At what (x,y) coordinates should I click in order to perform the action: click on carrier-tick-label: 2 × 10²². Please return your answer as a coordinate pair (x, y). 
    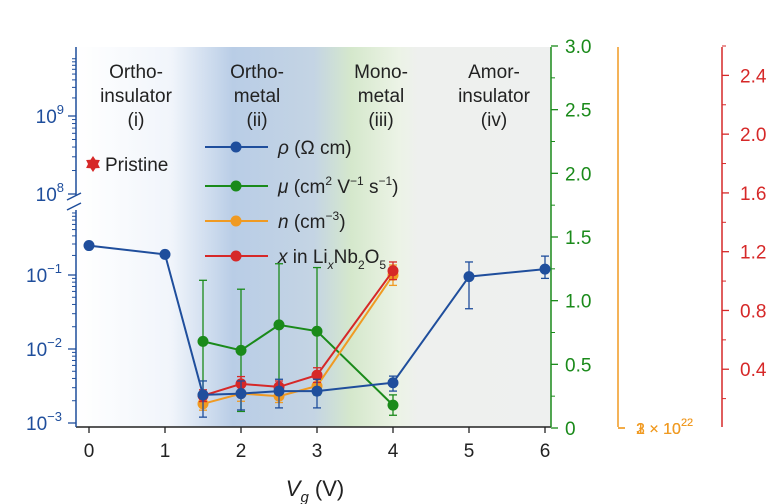
    Looking at the image, I should click on (664, 427).